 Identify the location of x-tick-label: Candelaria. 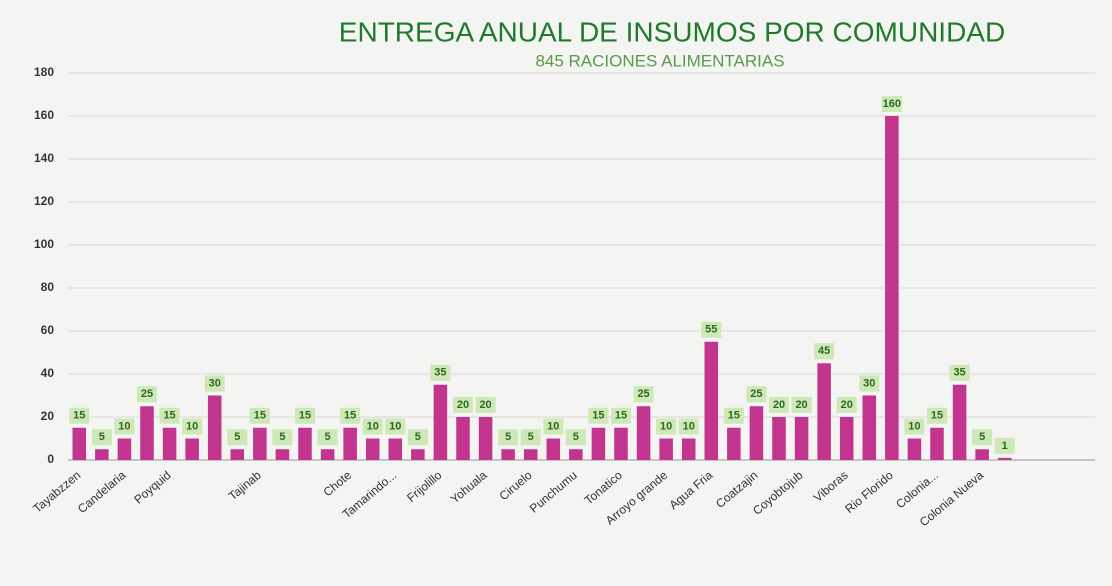
(102, 492).